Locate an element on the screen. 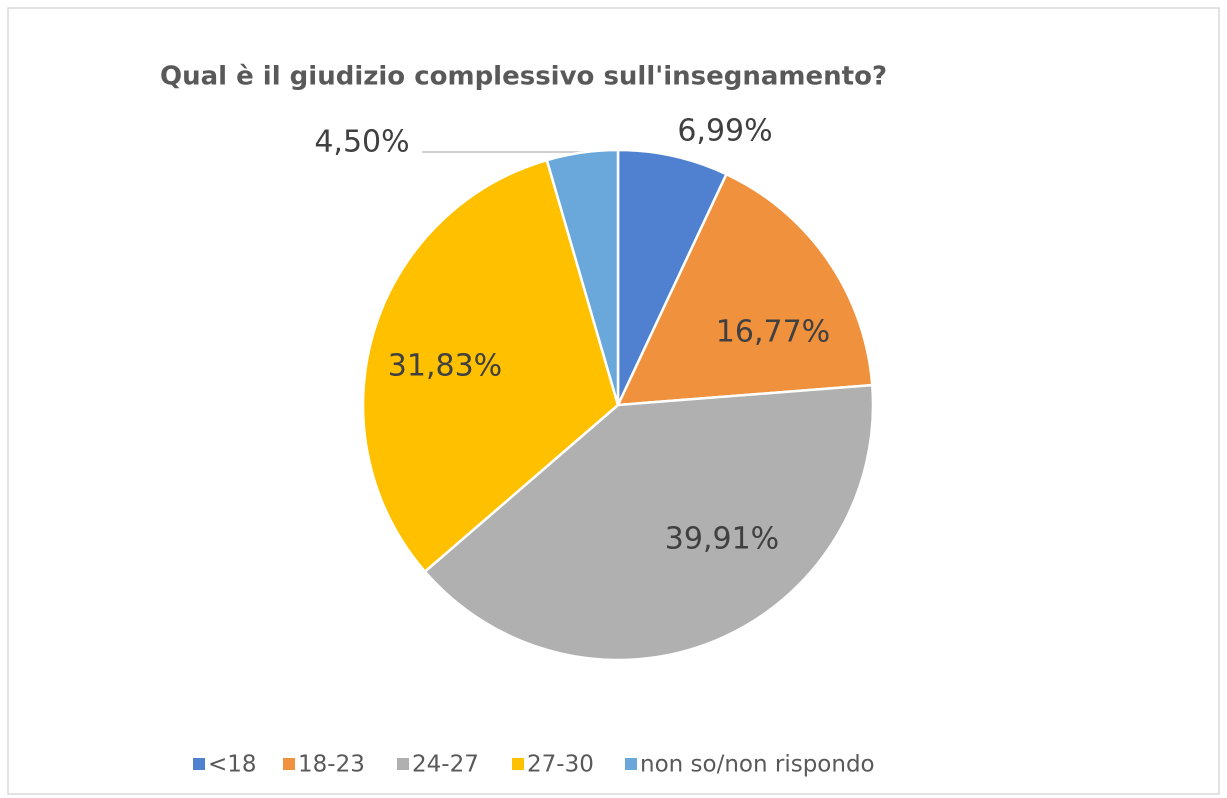  legend-label: 24-27 is located at coordinates (445, 765).